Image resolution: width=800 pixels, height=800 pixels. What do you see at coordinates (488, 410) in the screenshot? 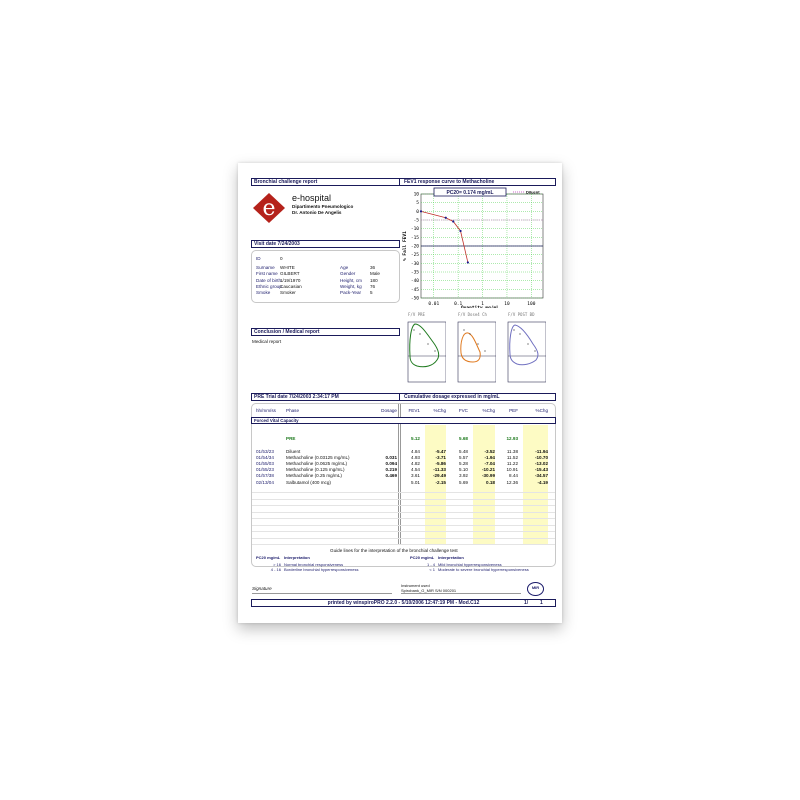
I see `table-cell: %Chg` at bounding box center [488, 410].